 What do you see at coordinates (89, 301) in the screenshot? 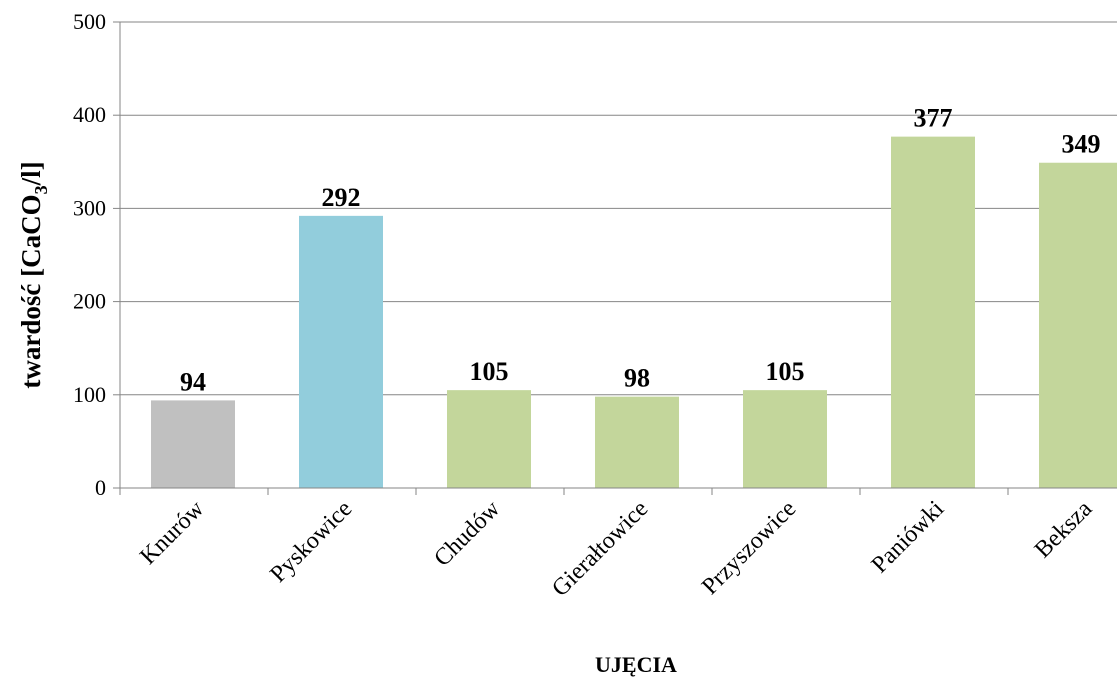
I see `y-tick-label: 200` at bounding box center [89, 301].